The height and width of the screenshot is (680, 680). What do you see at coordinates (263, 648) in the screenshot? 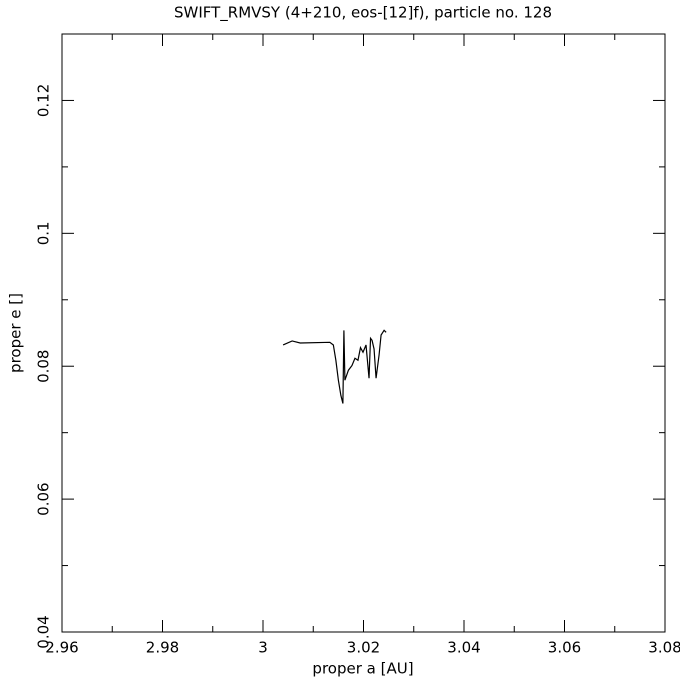
I see `x-tick-label: 3` at bounding box center [263, 648].